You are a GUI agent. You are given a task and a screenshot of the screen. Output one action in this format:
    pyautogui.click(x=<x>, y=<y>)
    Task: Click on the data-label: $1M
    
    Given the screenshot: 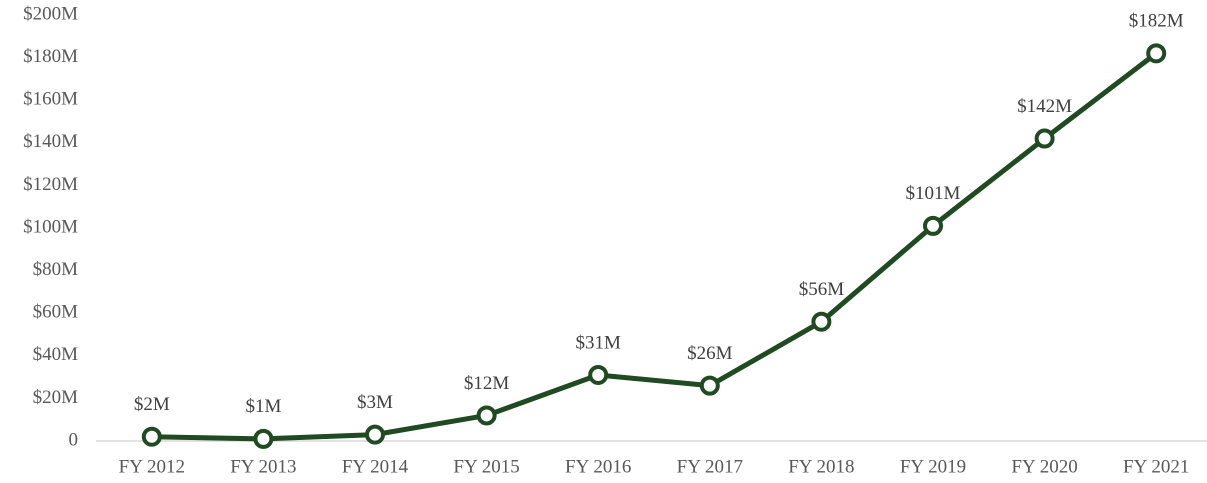 What is the action you would take?
    pyautogui.click(x=263, y=406)
    